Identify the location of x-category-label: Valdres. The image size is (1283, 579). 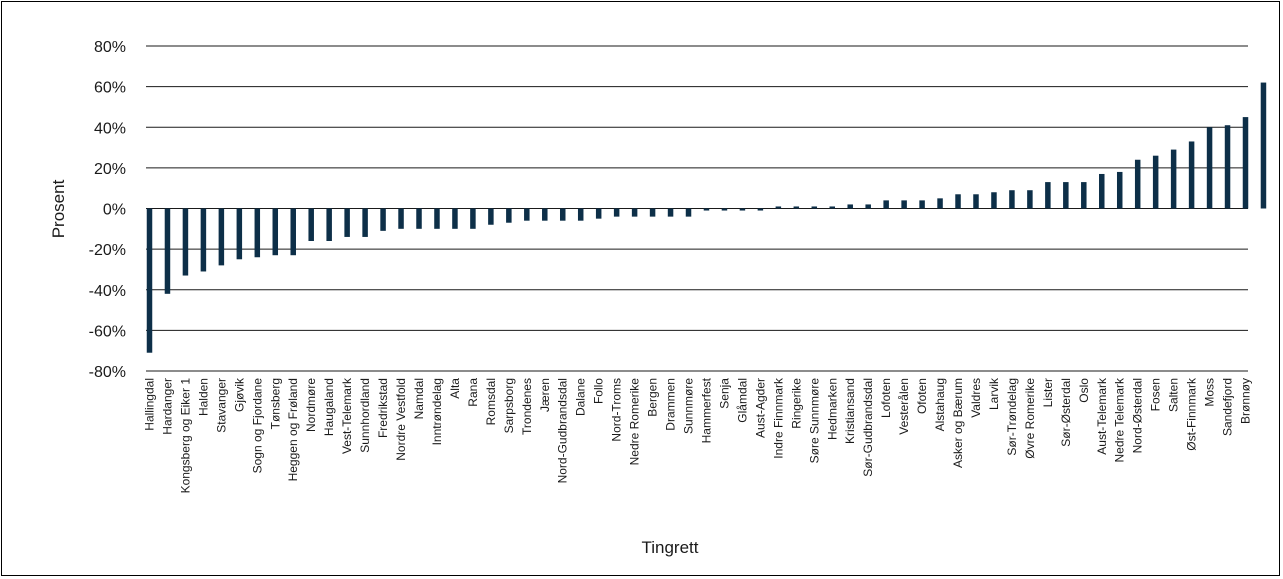
(976, 398).